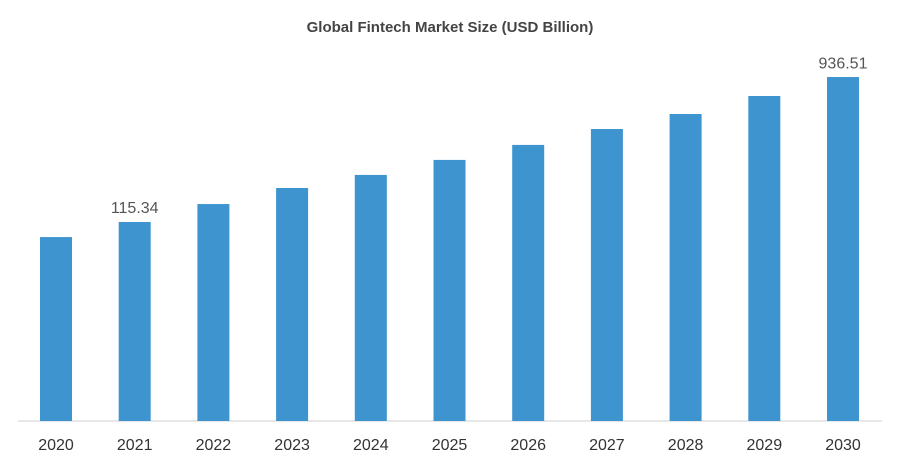 This screenshot has width=901, height=465. What do you see at coordinates (371, 445) in the screenshot?
I see `x-tick-label: 2024` at bounding box center [371, 445].